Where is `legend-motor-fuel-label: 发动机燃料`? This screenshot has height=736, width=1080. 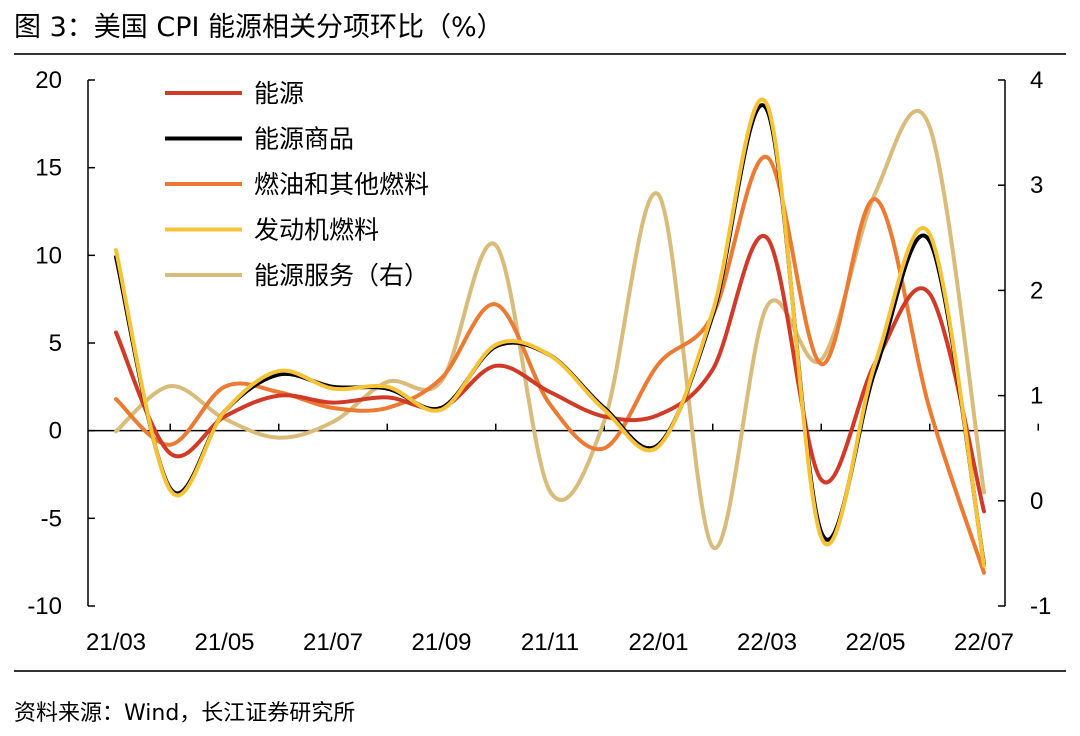
legend-motor-fuel-label: 发动机燃料 is located at coordinates (316, 230).